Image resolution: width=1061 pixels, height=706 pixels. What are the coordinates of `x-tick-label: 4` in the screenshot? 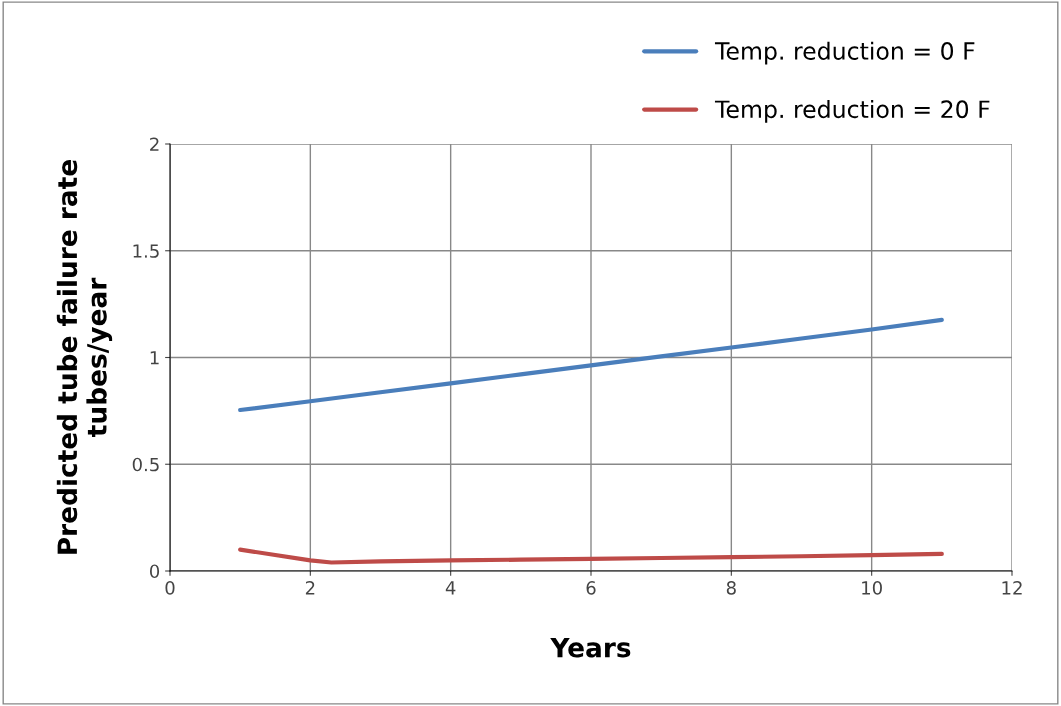 It's located at (450, 588).